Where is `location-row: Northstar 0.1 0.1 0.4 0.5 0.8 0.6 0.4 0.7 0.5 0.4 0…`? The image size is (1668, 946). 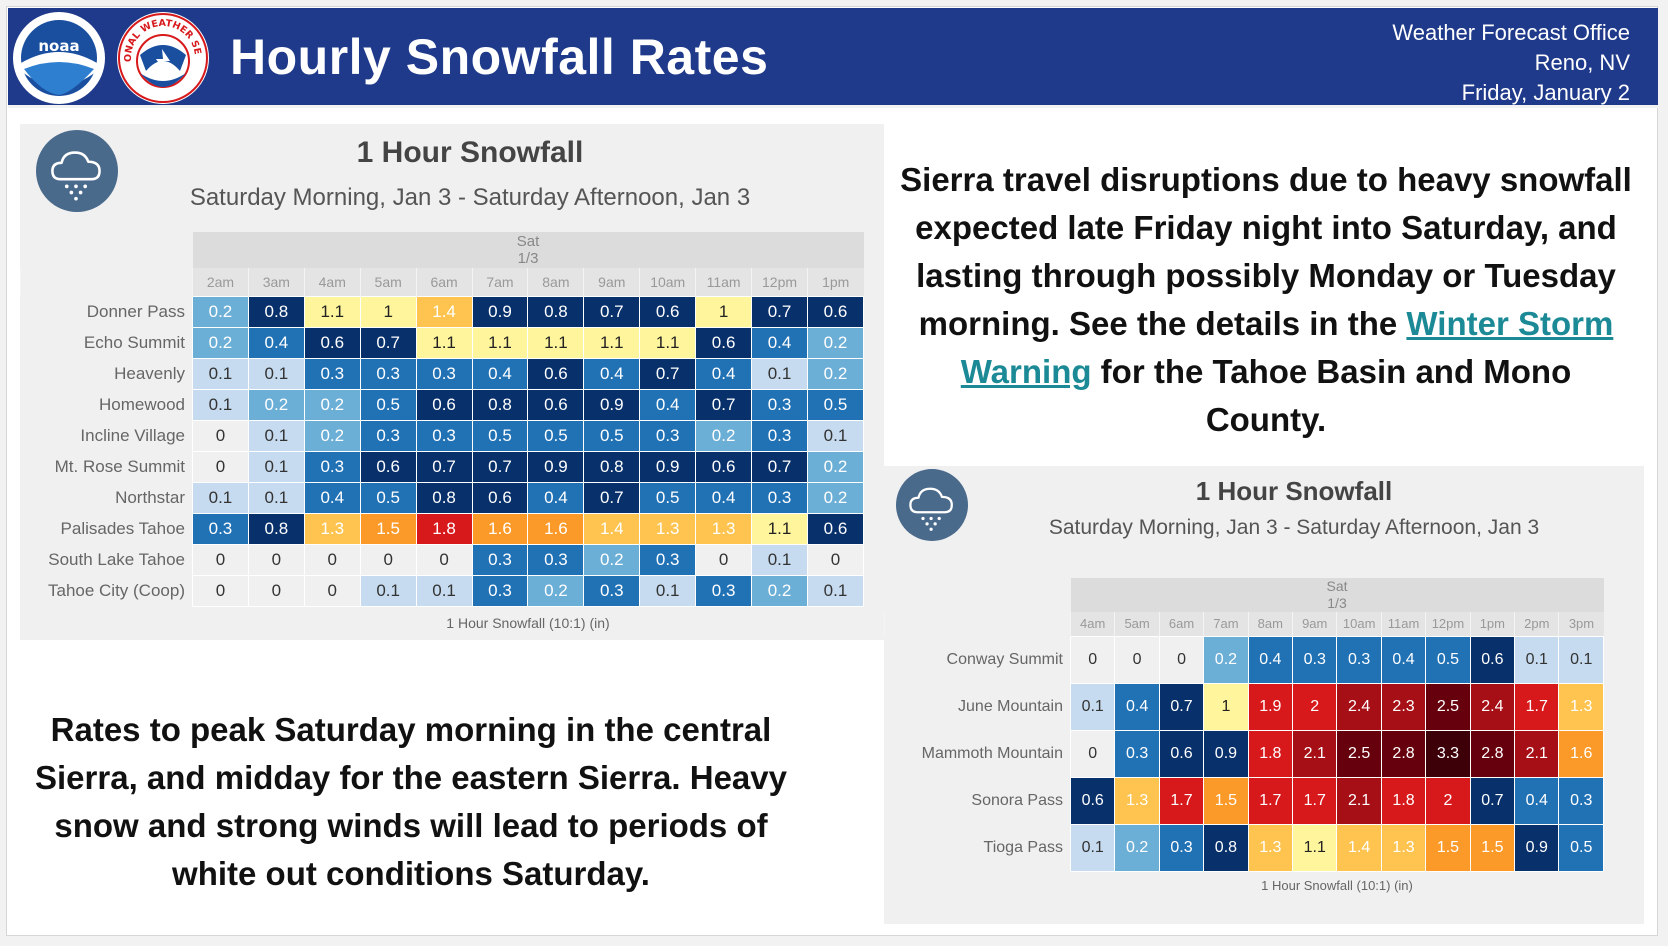
location-row: Northstar 0.1 0.1 0.4 0.5 0.8 0.6 0.4 0.7 0.5 0.4 0… is located at coordinates (443, 497).